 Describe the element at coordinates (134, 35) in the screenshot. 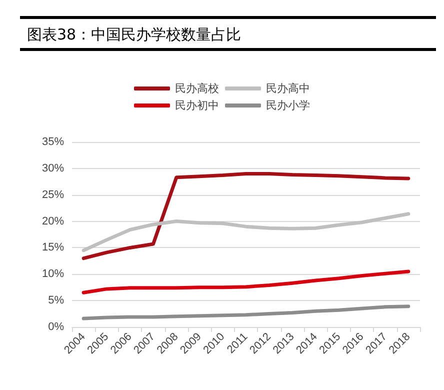

I see `chart-title: 图表38：中国民办学校数量占比` at that location.